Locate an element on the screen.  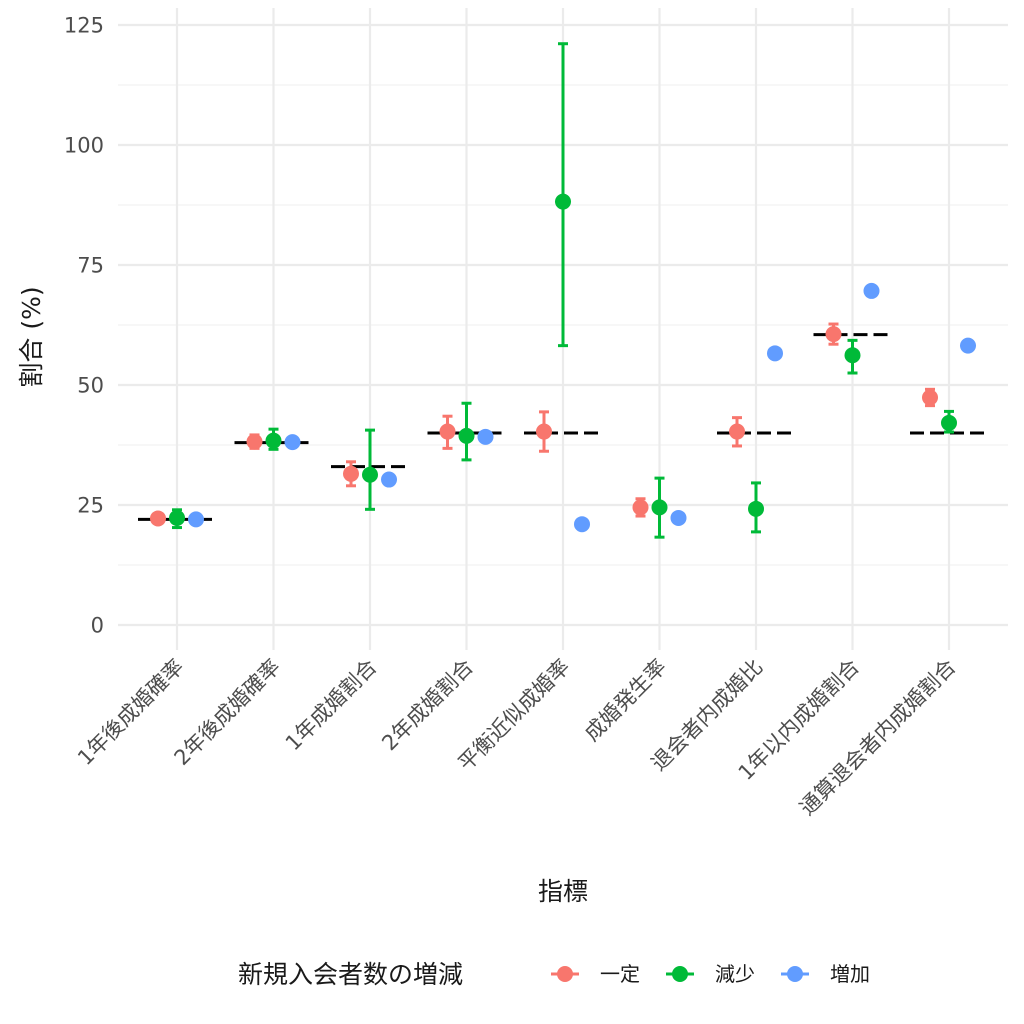
x-tick-label: 成婚発生率 is located at coordinates (625, 700).